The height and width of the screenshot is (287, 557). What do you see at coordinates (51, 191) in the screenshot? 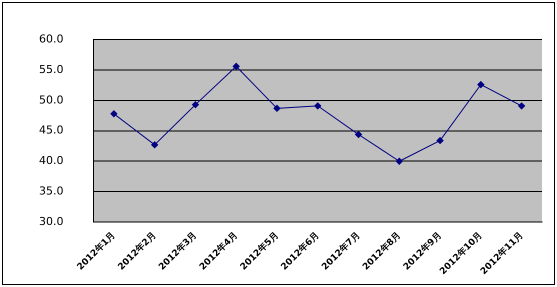
I see `y-tick-label: 35.0` at bounding box center [51, 191].